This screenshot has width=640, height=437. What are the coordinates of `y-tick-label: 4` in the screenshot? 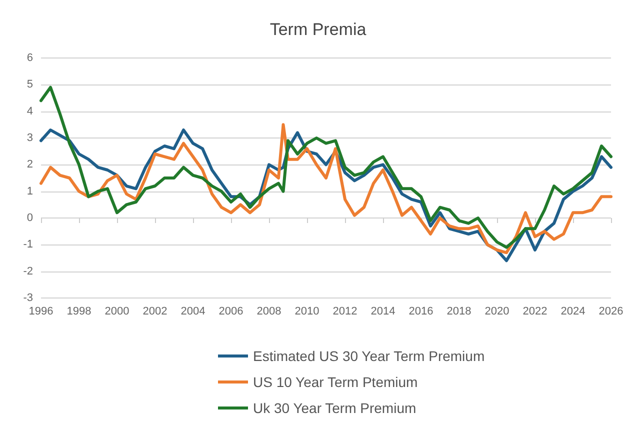 It's located at (29, 111).